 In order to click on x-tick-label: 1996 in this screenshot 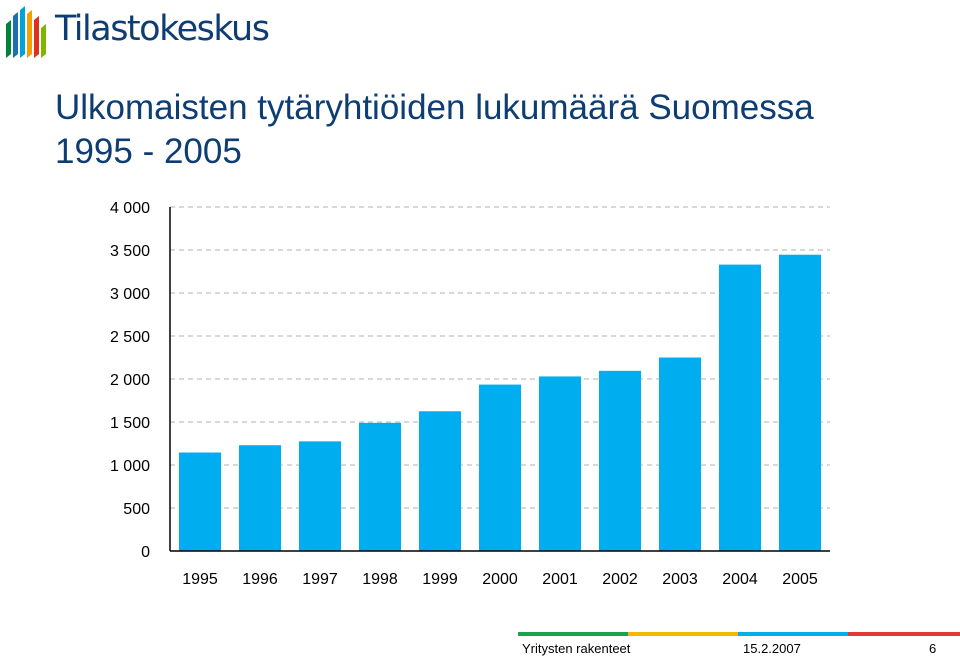, I will do `click(260, 579)`.